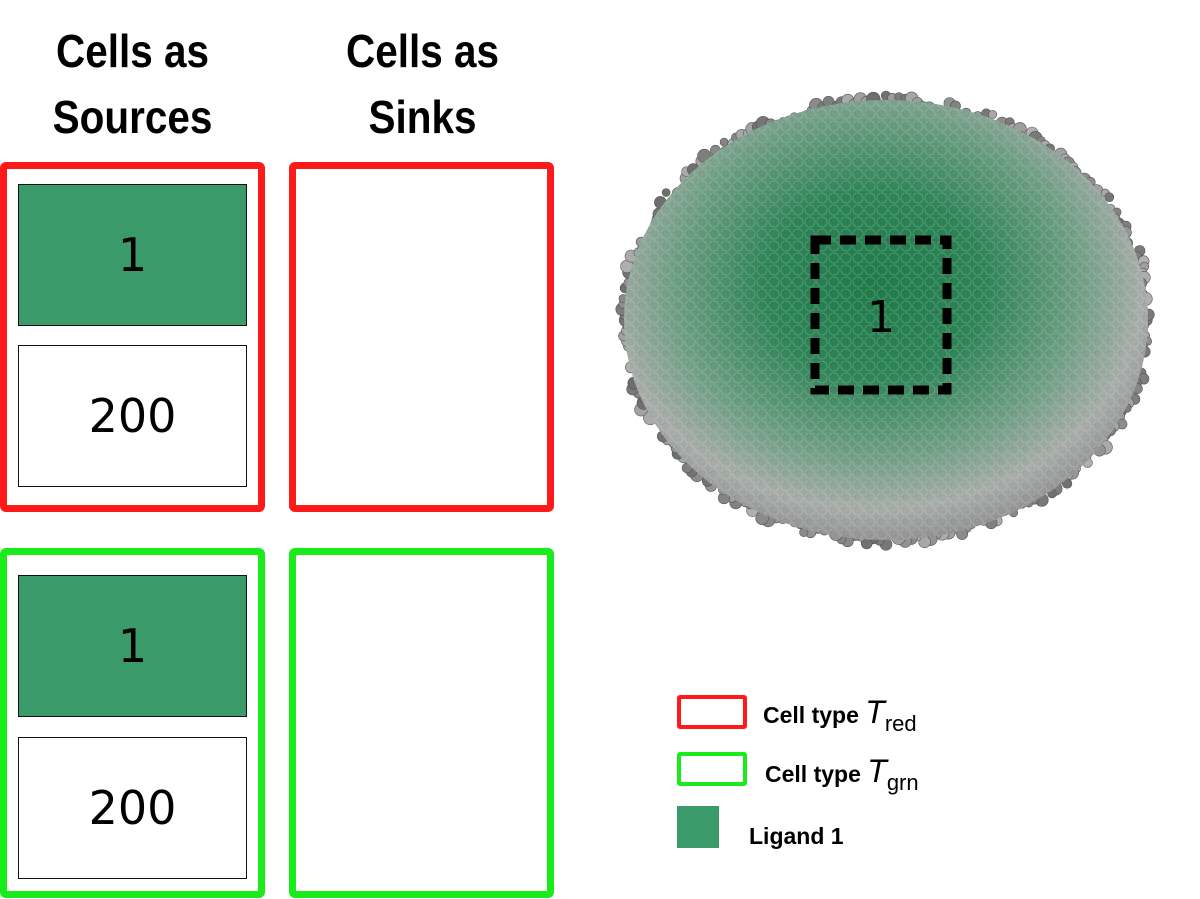  I want to click on red-source-ligand-value: 1, so click(132, 255).